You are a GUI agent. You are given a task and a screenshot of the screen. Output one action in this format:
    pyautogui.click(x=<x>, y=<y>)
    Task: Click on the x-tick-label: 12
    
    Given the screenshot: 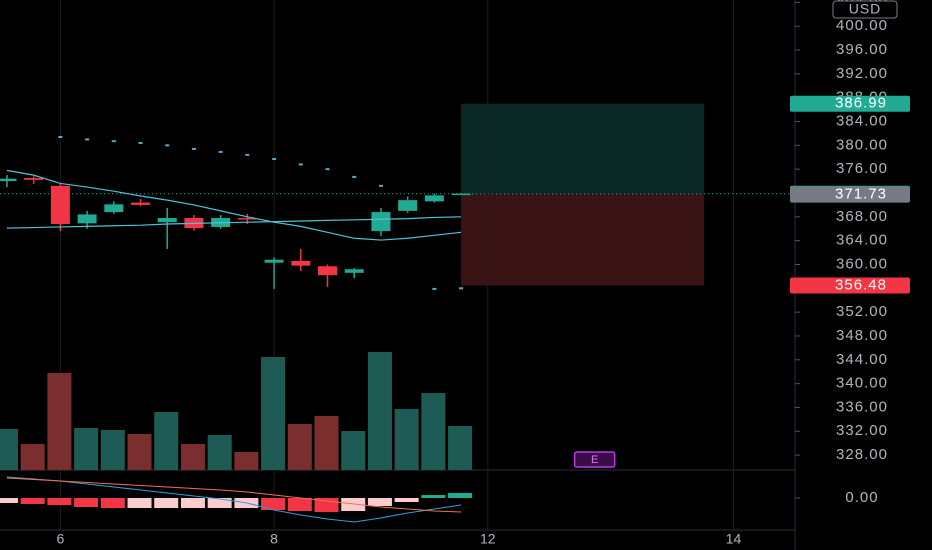 What is the action you would take?
    pyautogui.click(x=488, y=539)
    